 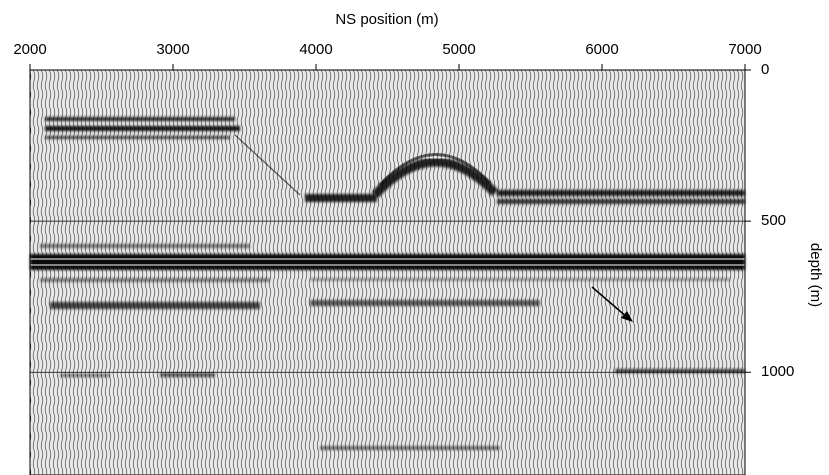 I want to click on x-tick-label: 6000, so click(x=601, y=49).